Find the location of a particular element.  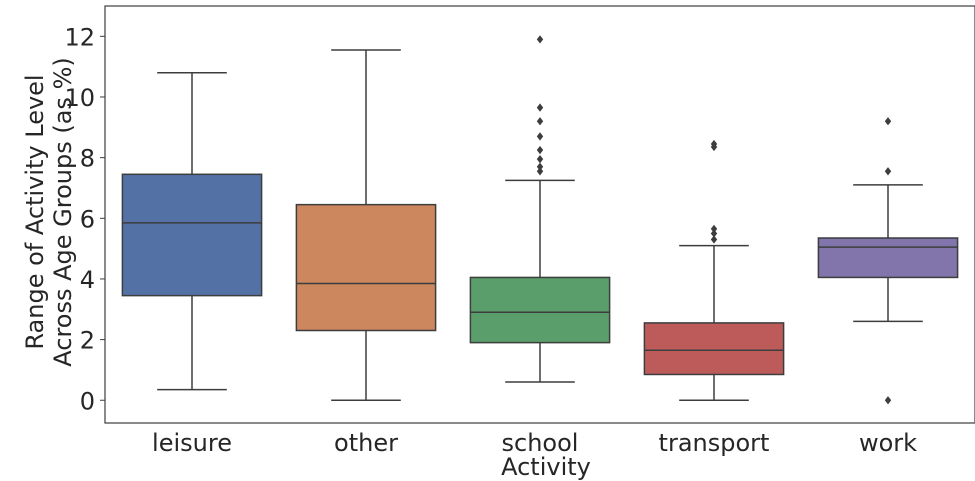

x-tick-label: leisure is located at coordinates (192, 443).